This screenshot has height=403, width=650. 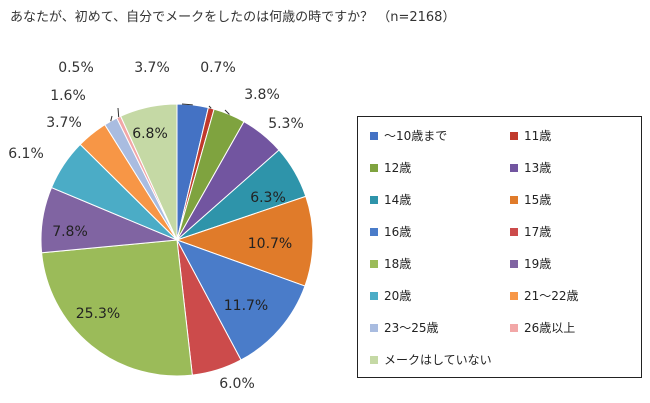 What do you see at coordinates (262, 95) in the screenshot?
I see `slice-value-label: 3.8%` at bounding box center [262, 95].